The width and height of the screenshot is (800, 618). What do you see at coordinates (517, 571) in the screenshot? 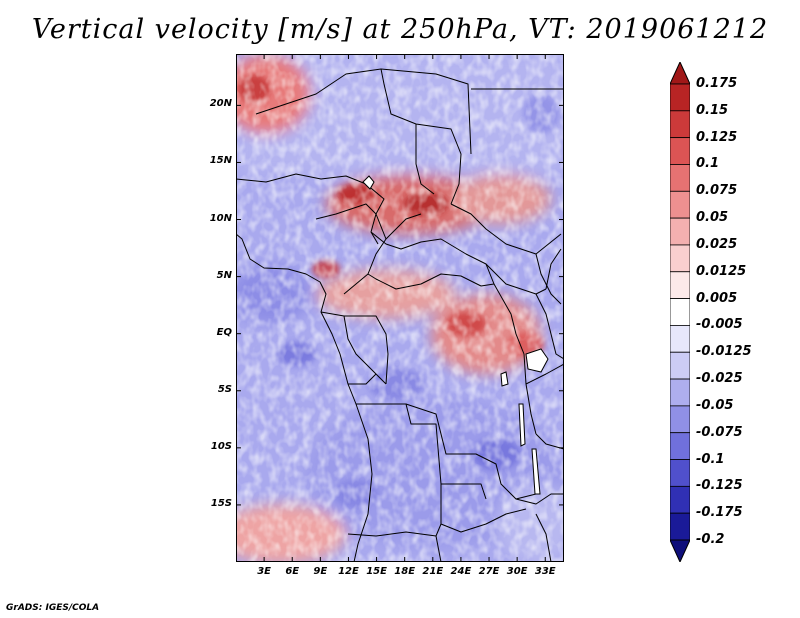
I see `lon-tick-label: 30E` at bounding box center [517, 571].